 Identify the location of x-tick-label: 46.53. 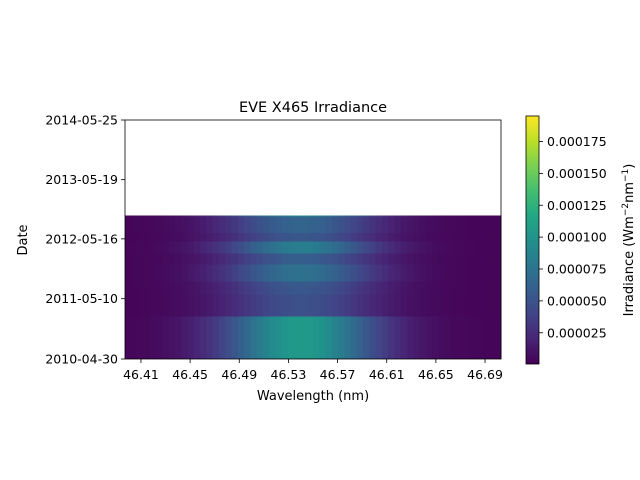
(289, 374).